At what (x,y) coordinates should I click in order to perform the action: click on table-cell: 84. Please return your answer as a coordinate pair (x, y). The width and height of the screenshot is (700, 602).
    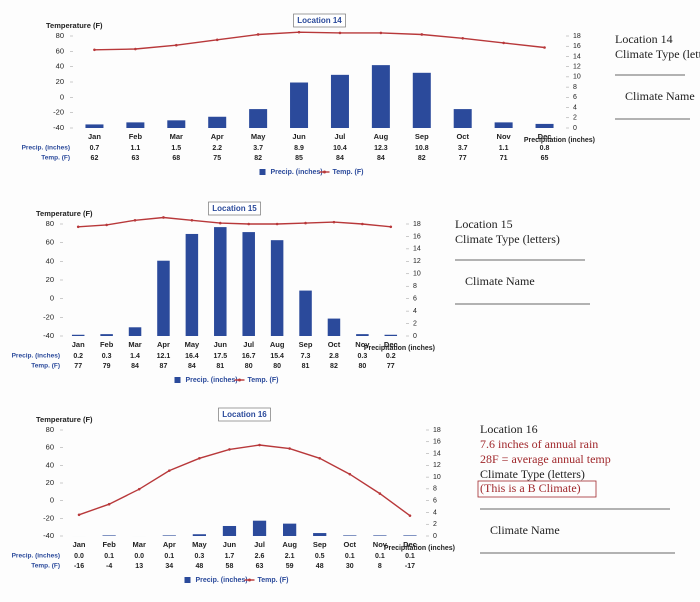
    Looking at the image, I should click on (135, 366).